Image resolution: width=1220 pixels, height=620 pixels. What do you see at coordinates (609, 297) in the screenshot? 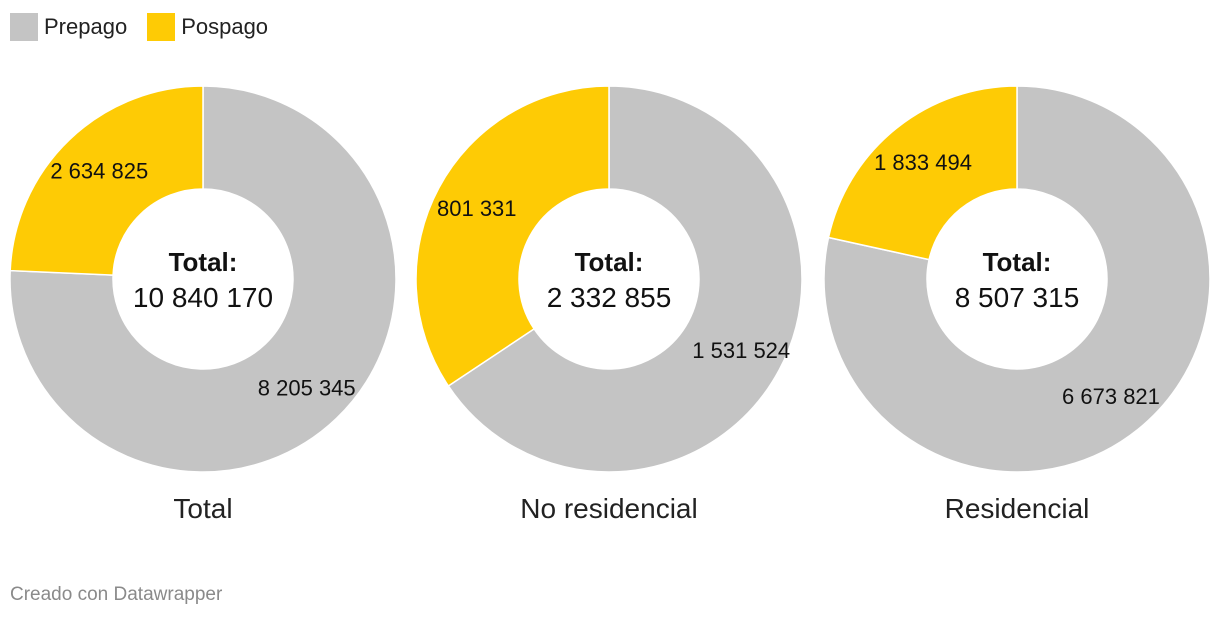
I see `center-total-1: 2 332 855` at bounding box center [609, 297].